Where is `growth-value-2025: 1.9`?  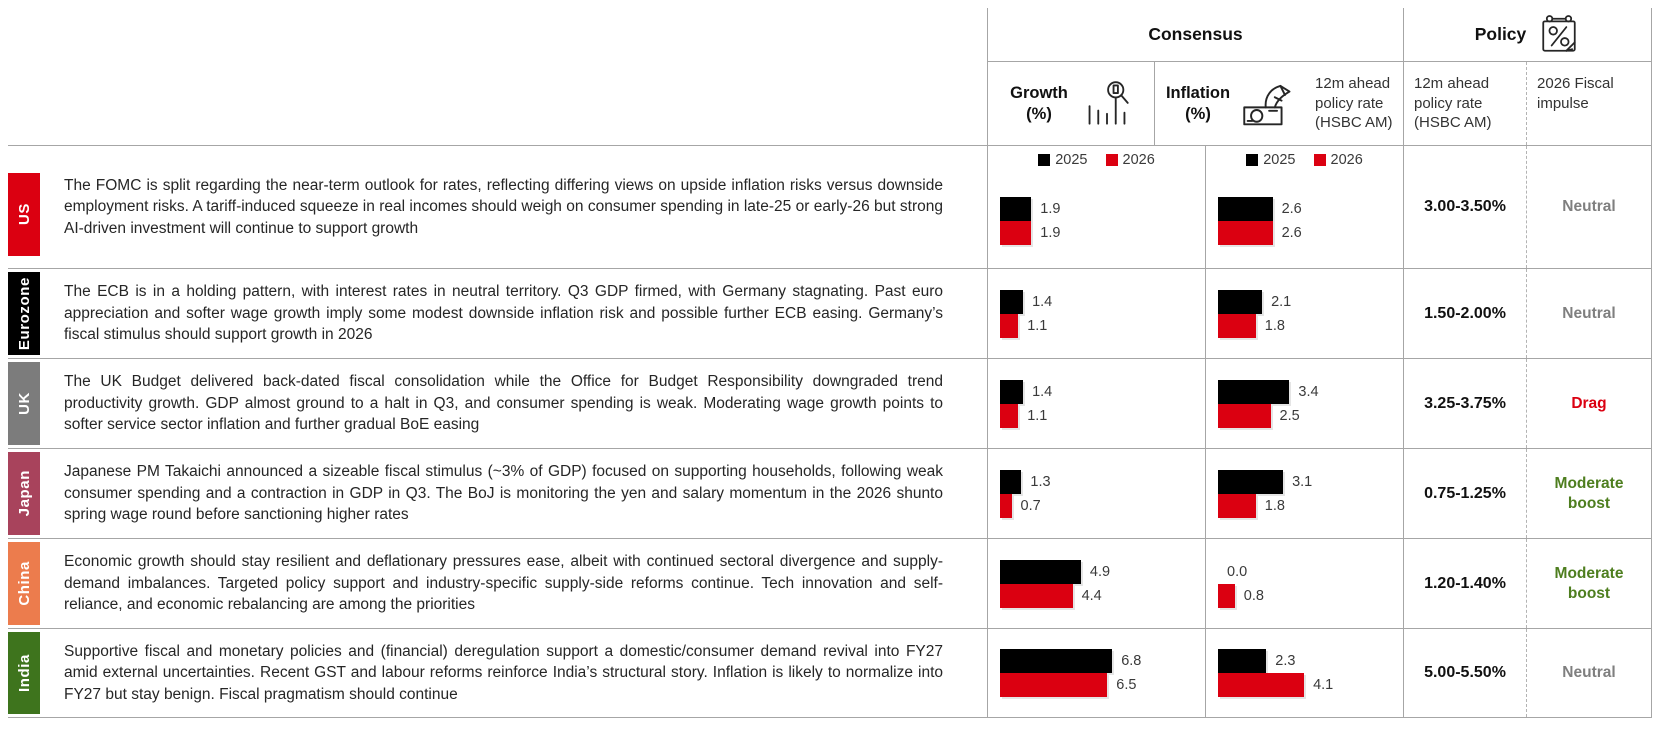 growth-value-2025: 1.9 is located at coordinates (1050, 208).